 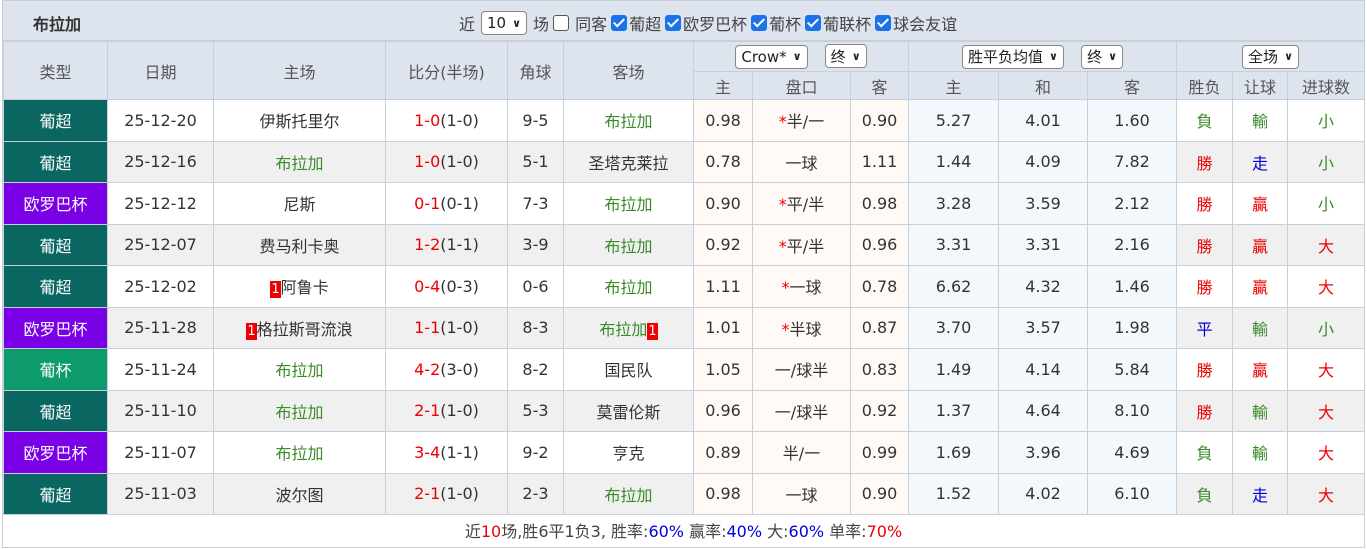 What do you see at coordinates (806, 531) in the screenshot?
I see `over-rate: 60%` at bounding box center [806, 531].